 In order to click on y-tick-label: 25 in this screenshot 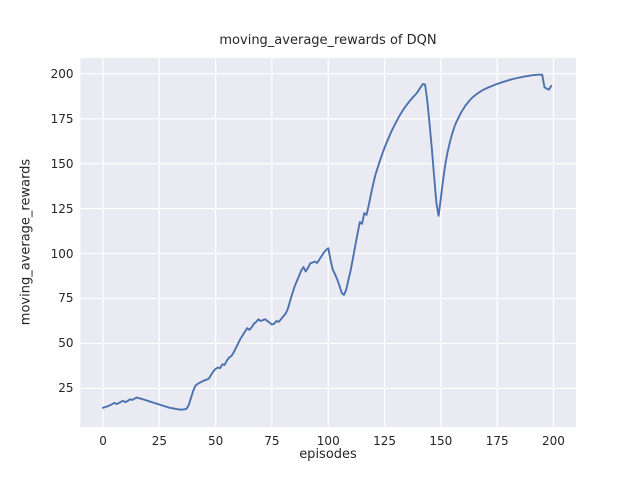, I will do `click(66, 388)`.